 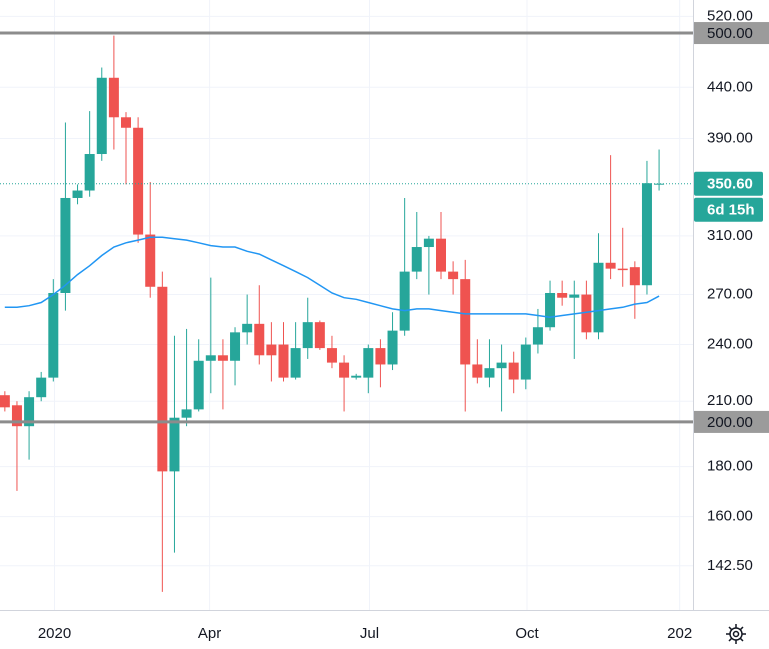 What do you see at coordinates (736, 634) in the screenshot?
I see `settings-icon` at bounding box center [736, 634].